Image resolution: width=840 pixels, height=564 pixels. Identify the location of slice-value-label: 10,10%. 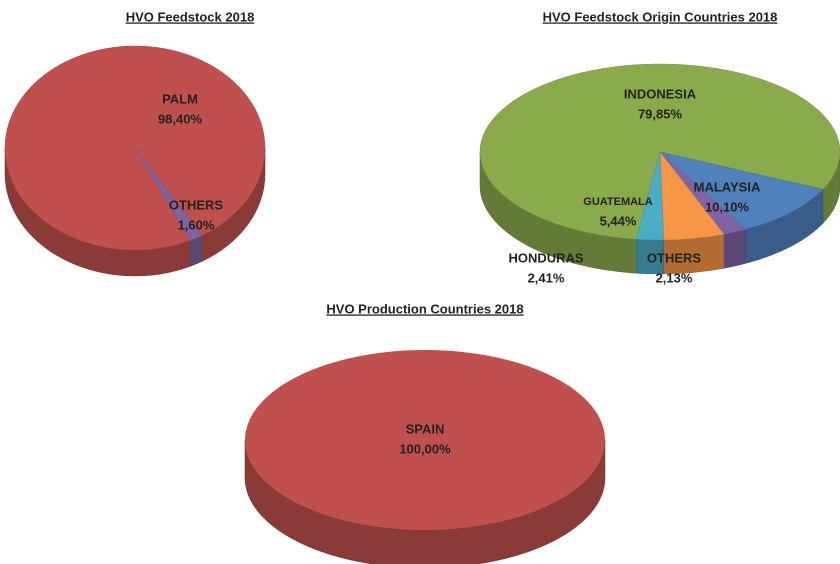
(727, 206).